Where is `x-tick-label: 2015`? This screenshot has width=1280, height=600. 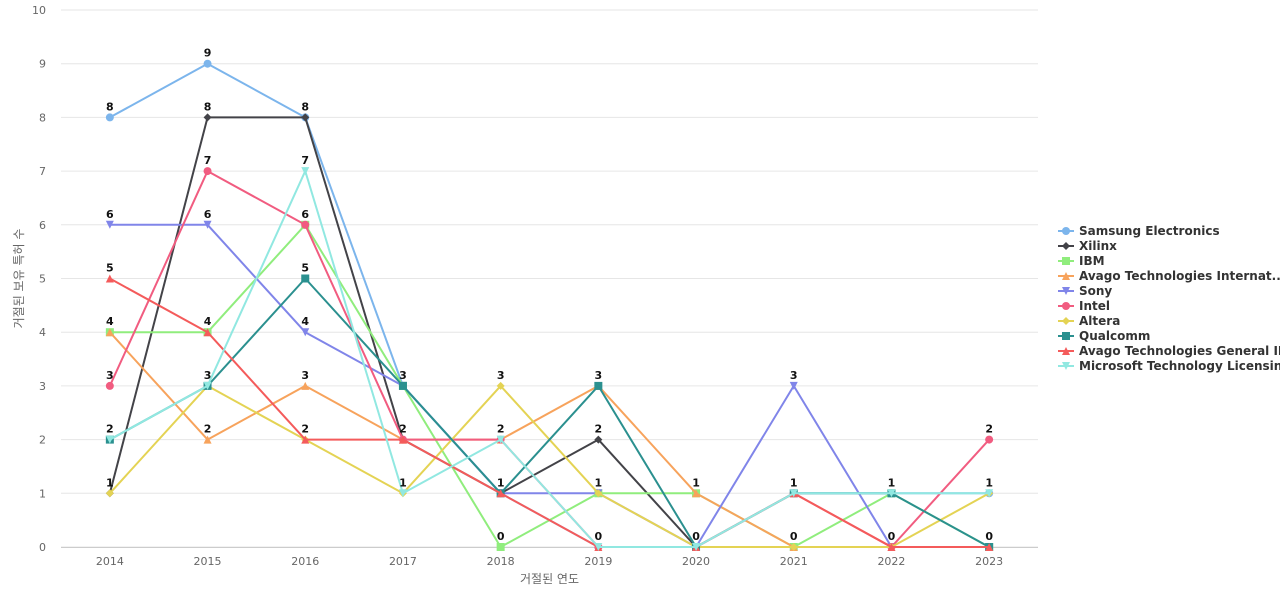 x-tick-label: 2015 is located at coordinates (208, 561).